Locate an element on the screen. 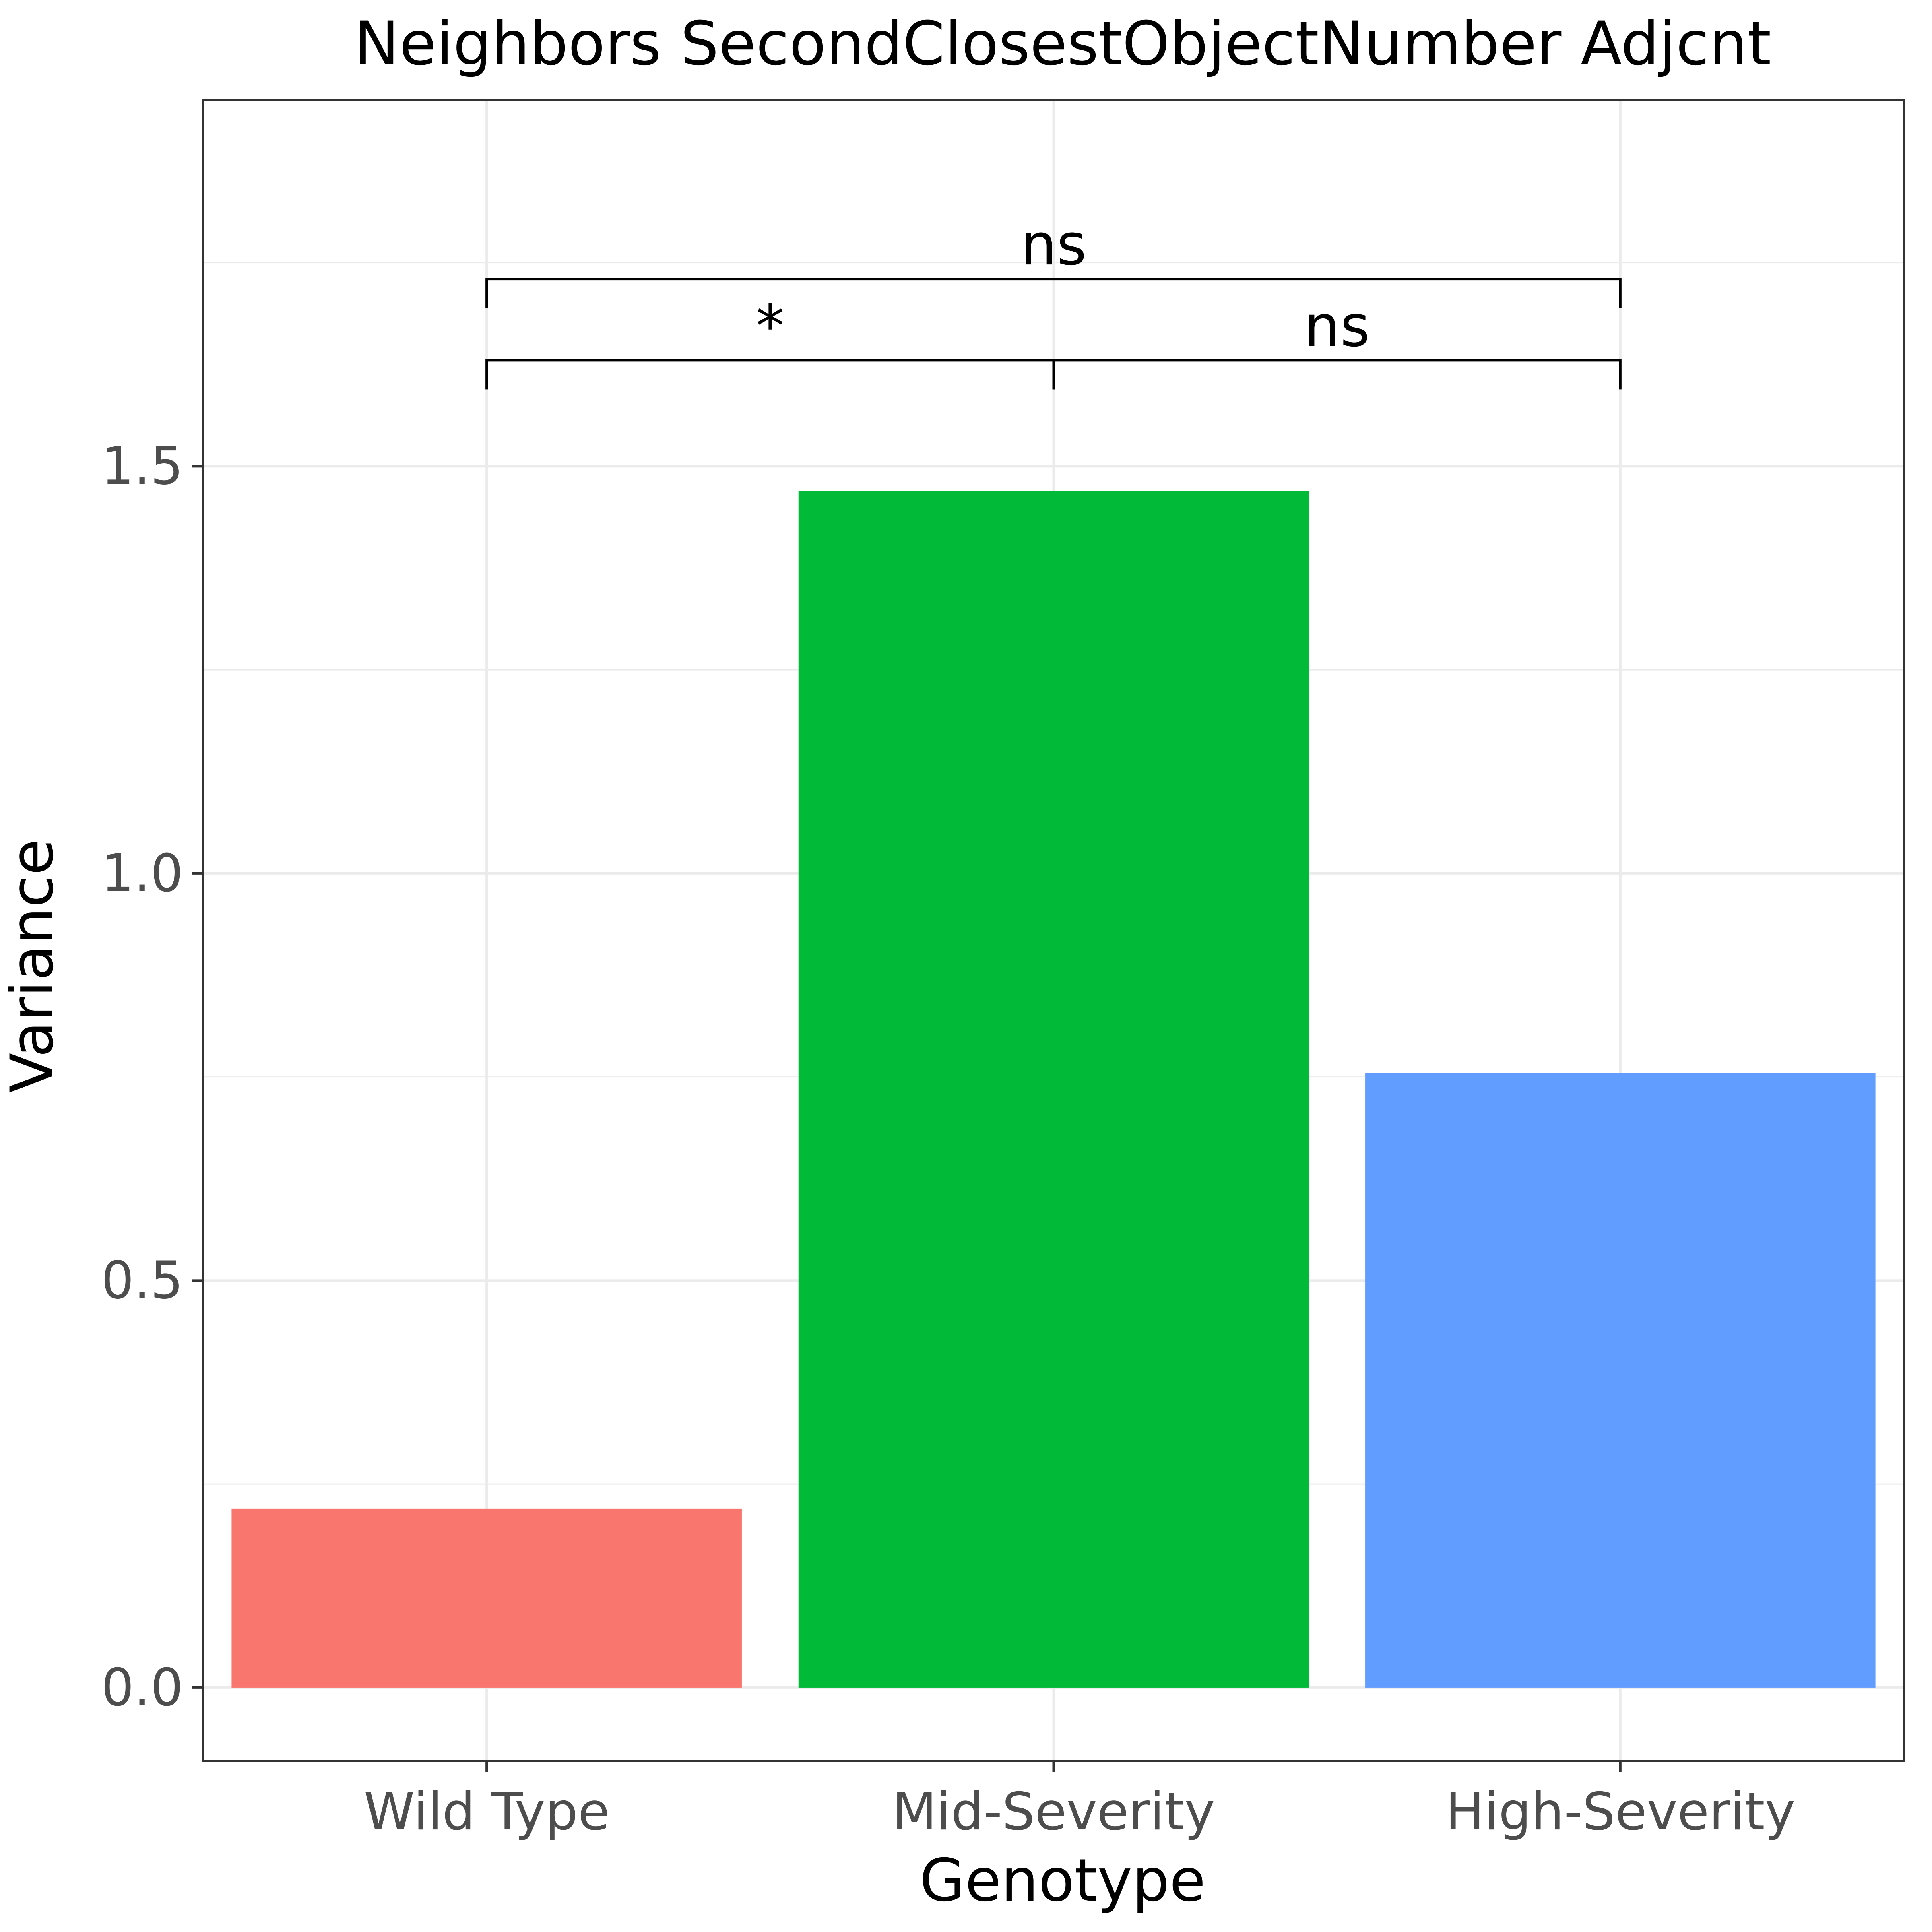 Image resolution: width=1932 pixels, height=1932 pixels. x-axis: Wild Type Mid-Severity High-Severity is located at coordinates (1079, 1801).